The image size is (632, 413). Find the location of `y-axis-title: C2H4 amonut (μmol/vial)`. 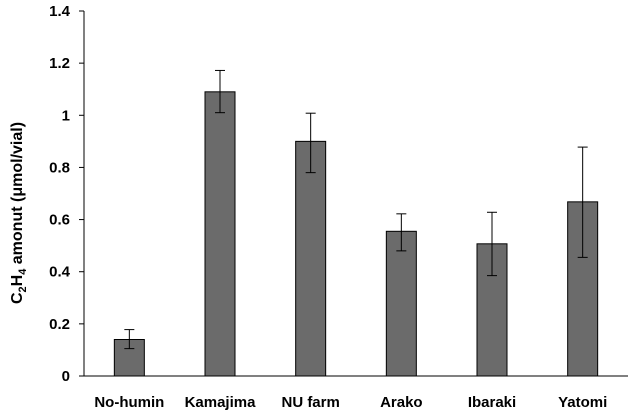

y-axis-title: C2H4 amonut (μmol/vial) is located at coordinates (19, 213).